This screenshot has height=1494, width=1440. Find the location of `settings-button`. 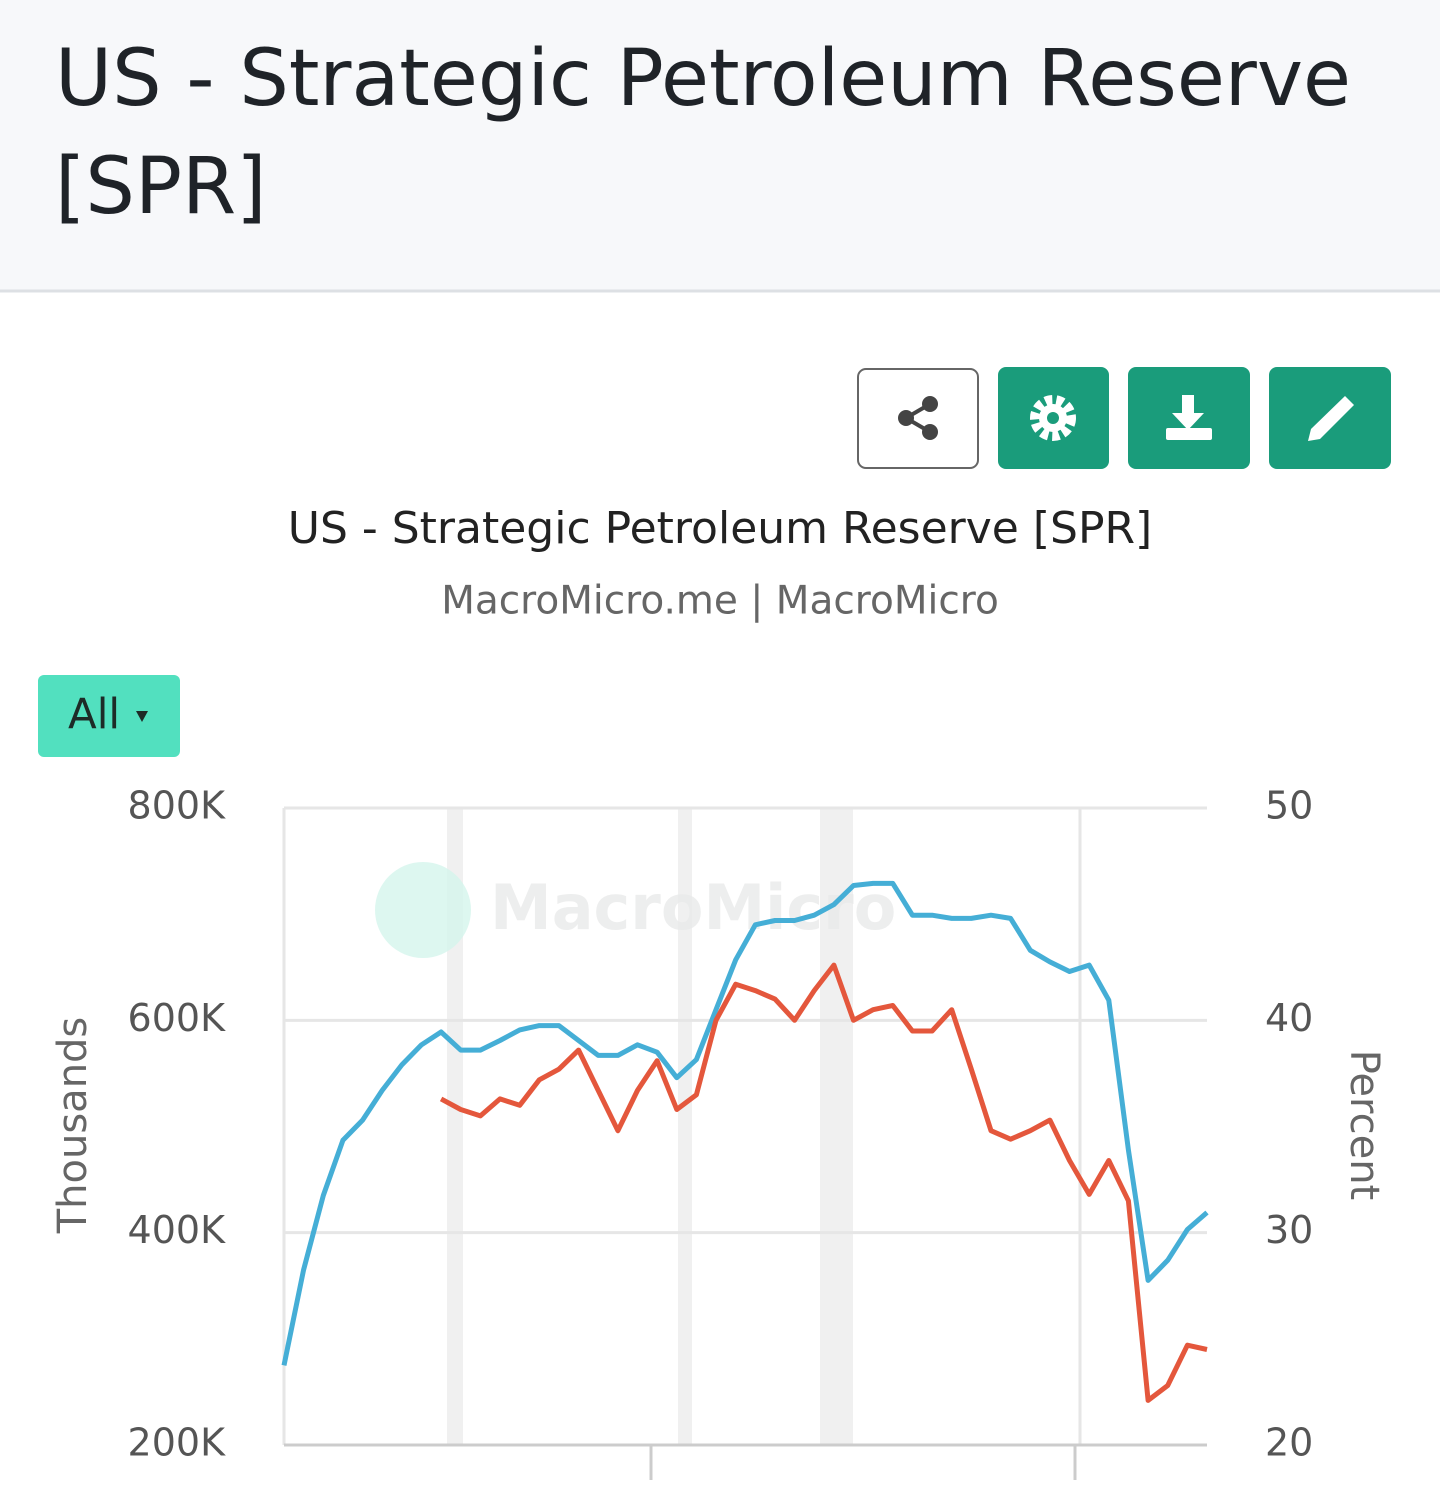

settings-button is located at coordinates (1053, 418).